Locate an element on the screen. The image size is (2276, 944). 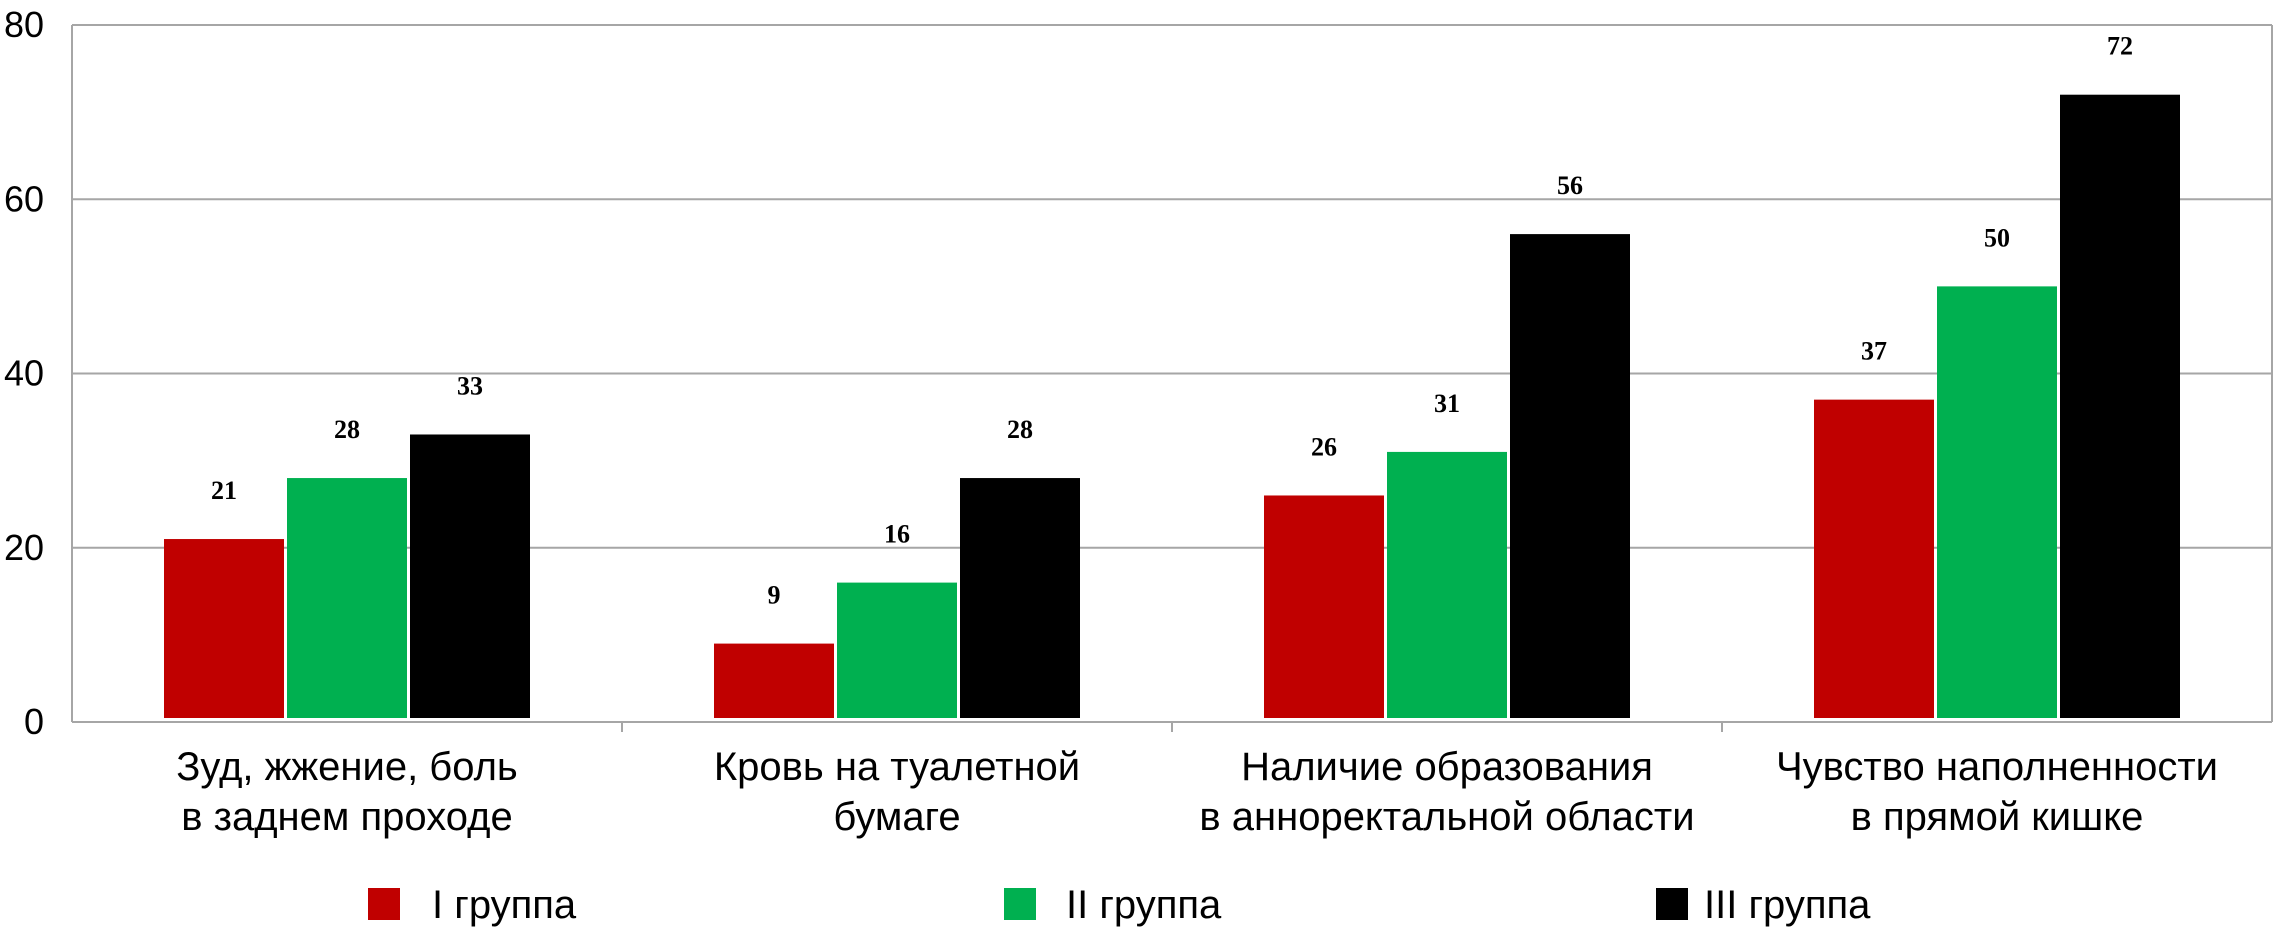
y-tick-label: 40 is located at coordinates (24, 373).